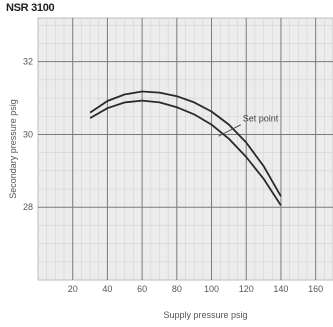  Describe the element at coordinates (30, 8) in the screenshot. I see `chart-title: NSR 3100` at that location.